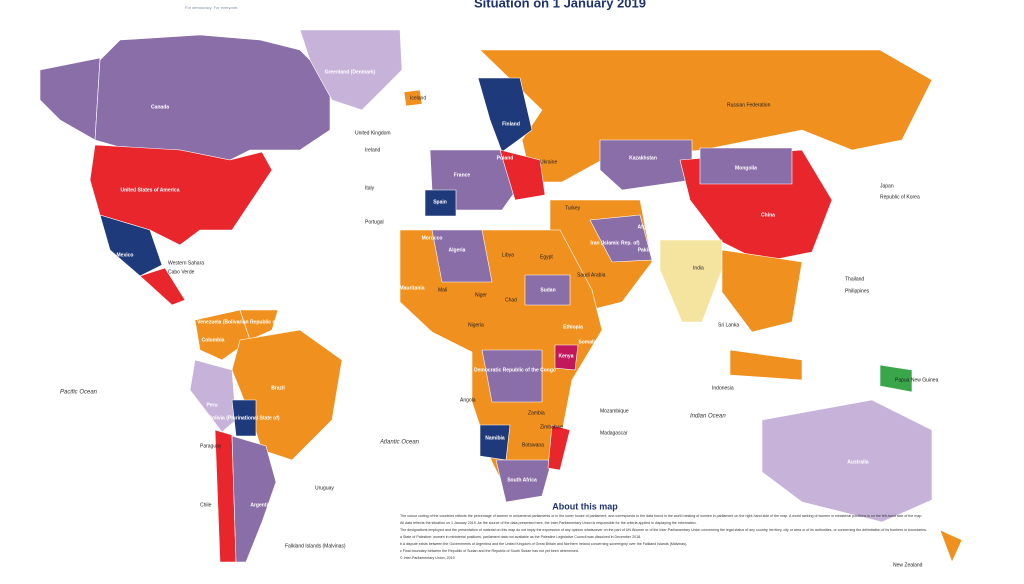 This screenshot has width=1024, height=584. What do you see at coordinates (587, 342) in the screenshot?
I see `country-label: Somalia` at bounding box center [587, 342].